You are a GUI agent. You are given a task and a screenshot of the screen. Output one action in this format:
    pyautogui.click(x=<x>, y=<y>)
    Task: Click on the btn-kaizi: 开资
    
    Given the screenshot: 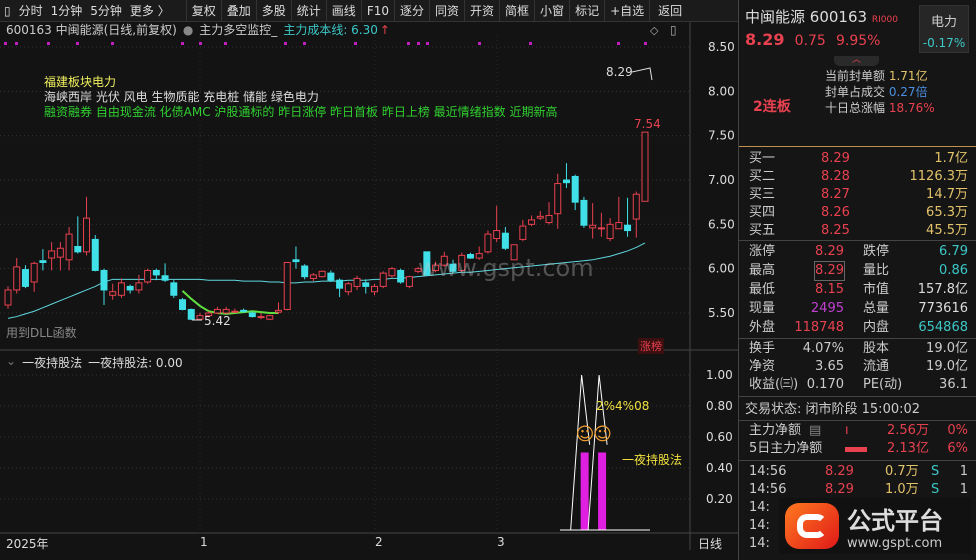 What is the action you would take?
    pyautogui.click(x=481, y=11)
    